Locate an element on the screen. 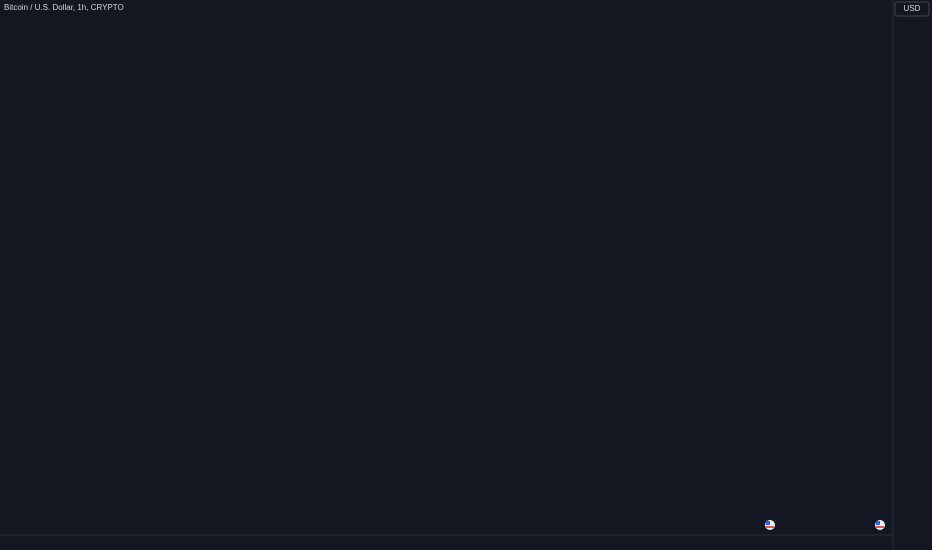  chart-title: Bitcoin / U.S. Dollar, 1h, CRYPTO is located at coordinates (64, 7).